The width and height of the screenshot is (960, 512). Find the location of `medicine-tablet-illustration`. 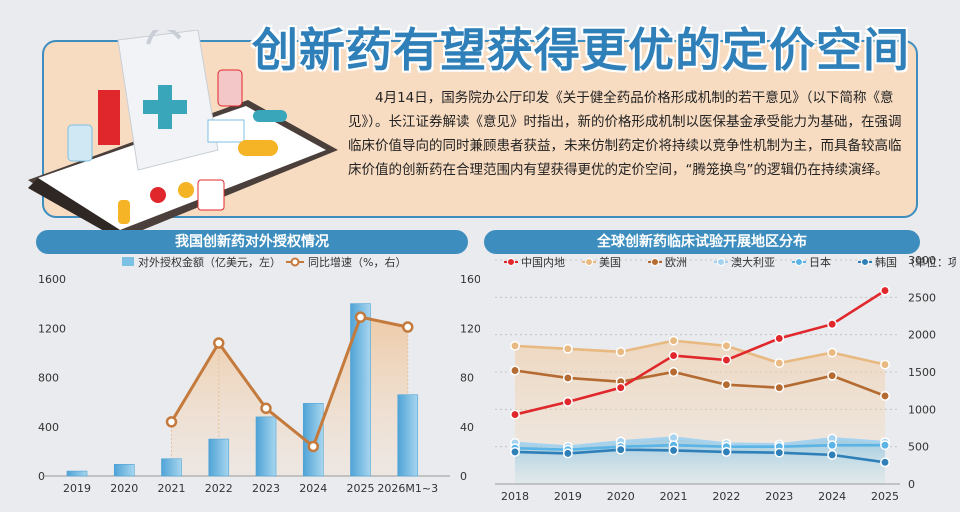

medicine-tablet-illustration is located at coordinates (183, 135).